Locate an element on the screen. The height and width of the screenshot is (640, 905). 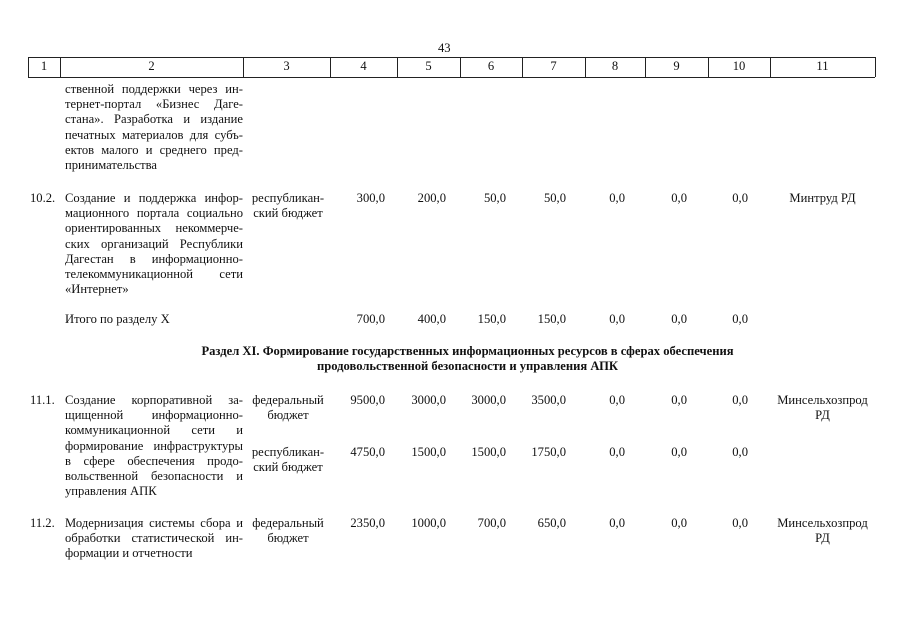
description-line: формирование инфраструктуры is located at coordinates (154, 445).